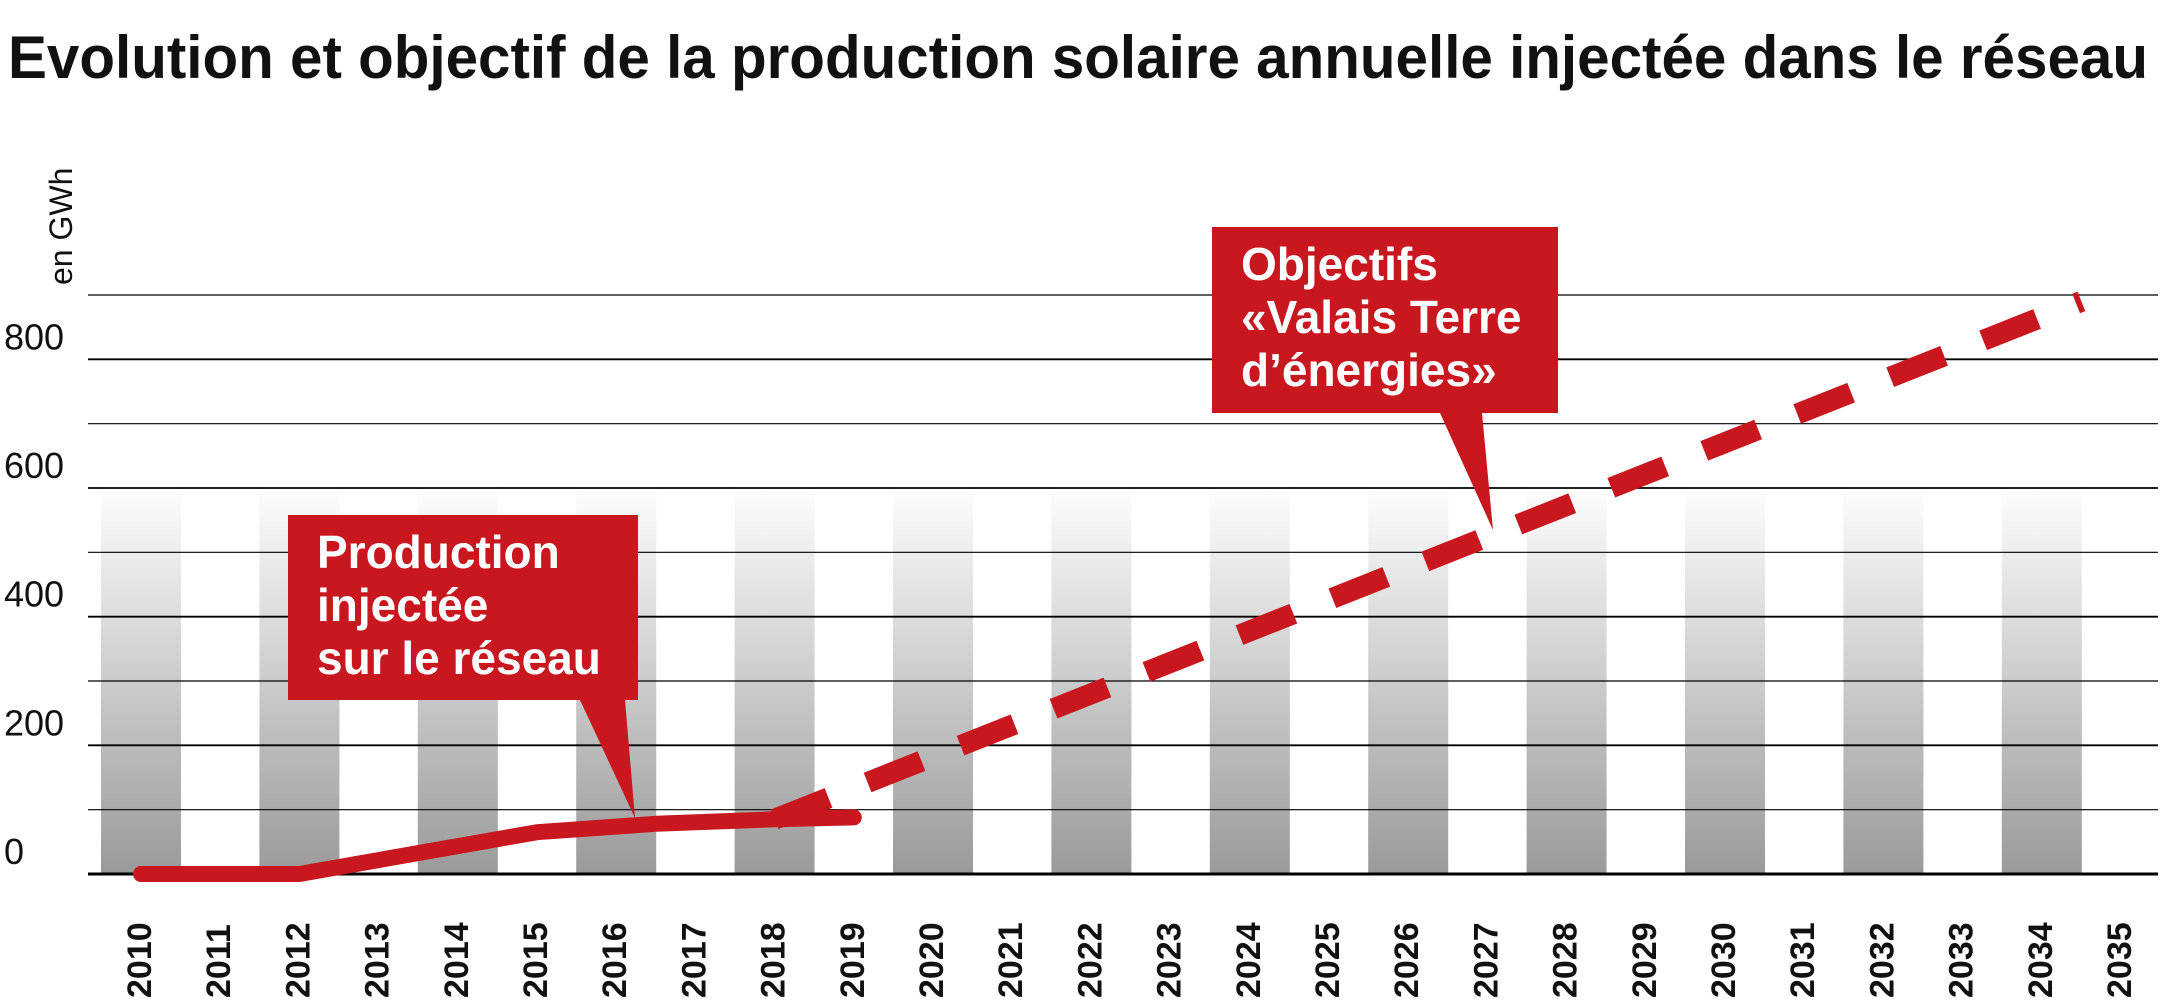  I want to click on y-axis-label: en GWh, so click(61, 226).